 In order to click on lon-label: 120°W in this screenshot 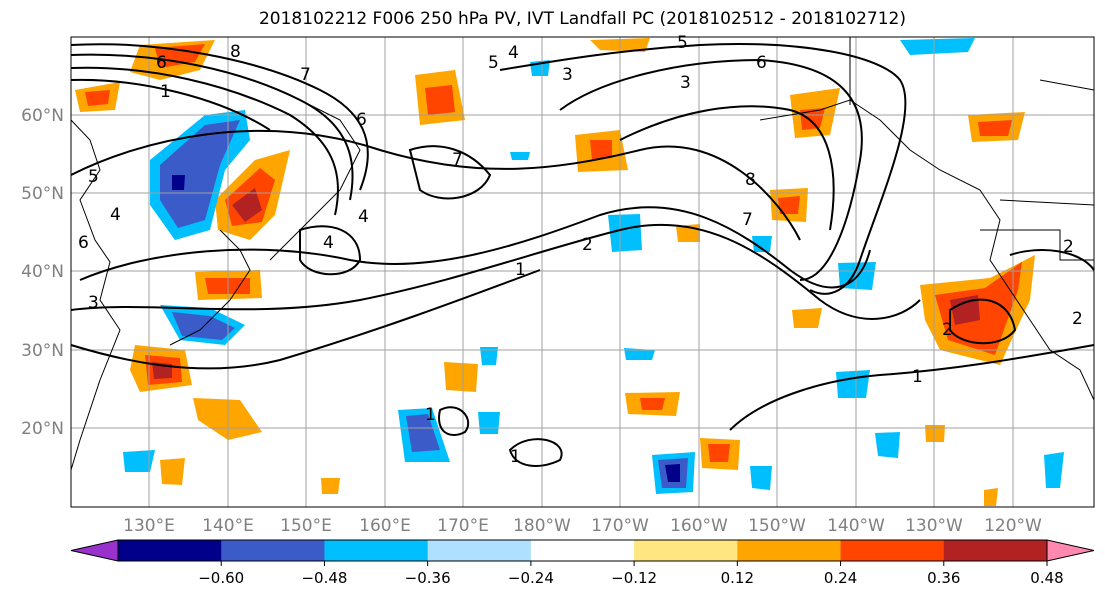, I will do `click(1013, 526)`.